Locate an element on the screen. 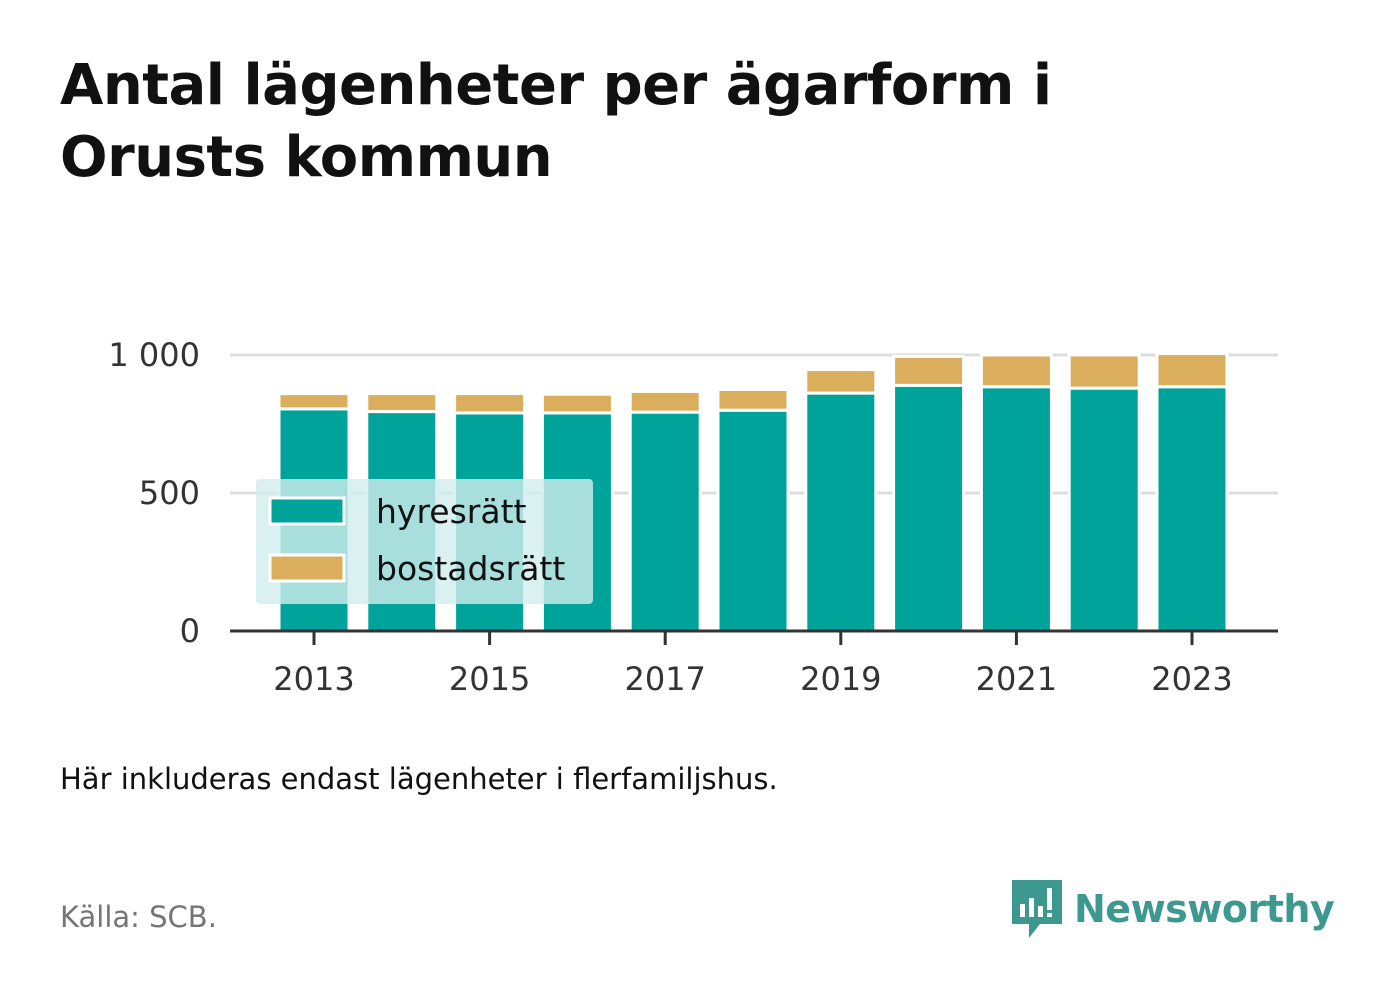  x-tick-label: 2021 is located at coordinates (1016, 679).